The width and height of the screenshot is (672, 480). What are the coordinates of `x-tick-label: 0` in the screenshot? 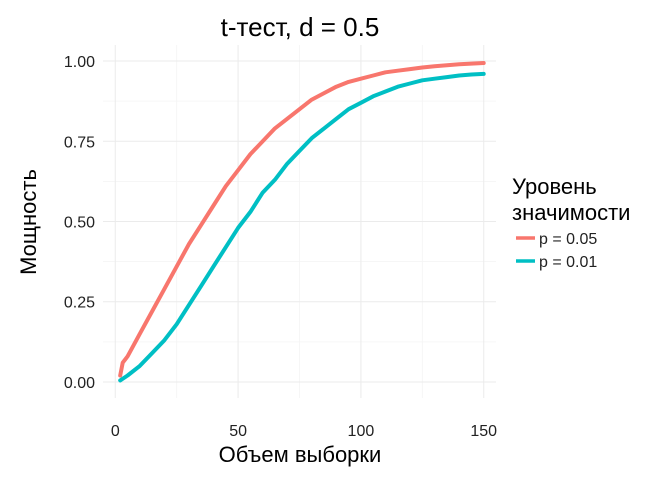 It's located at (115, 431).